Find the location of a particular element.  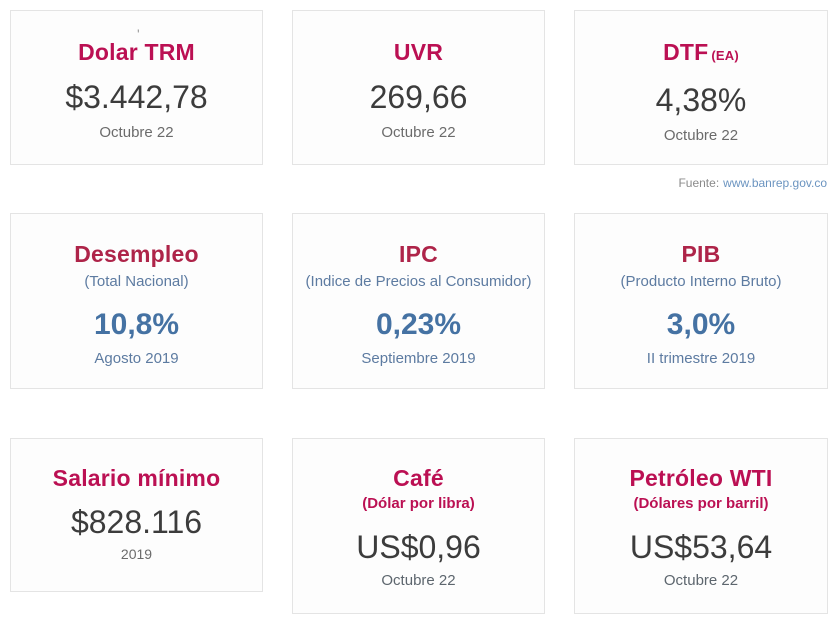

card-value-salario-minimo: $828.116 is located at coordinates (136, 522).